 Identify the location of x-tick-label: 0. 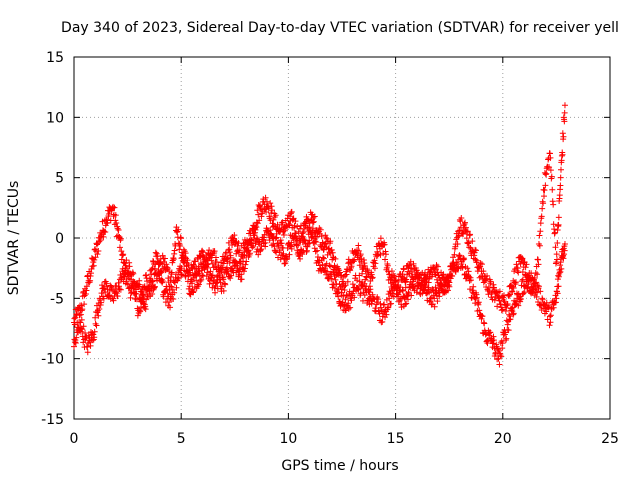
(74, 439).